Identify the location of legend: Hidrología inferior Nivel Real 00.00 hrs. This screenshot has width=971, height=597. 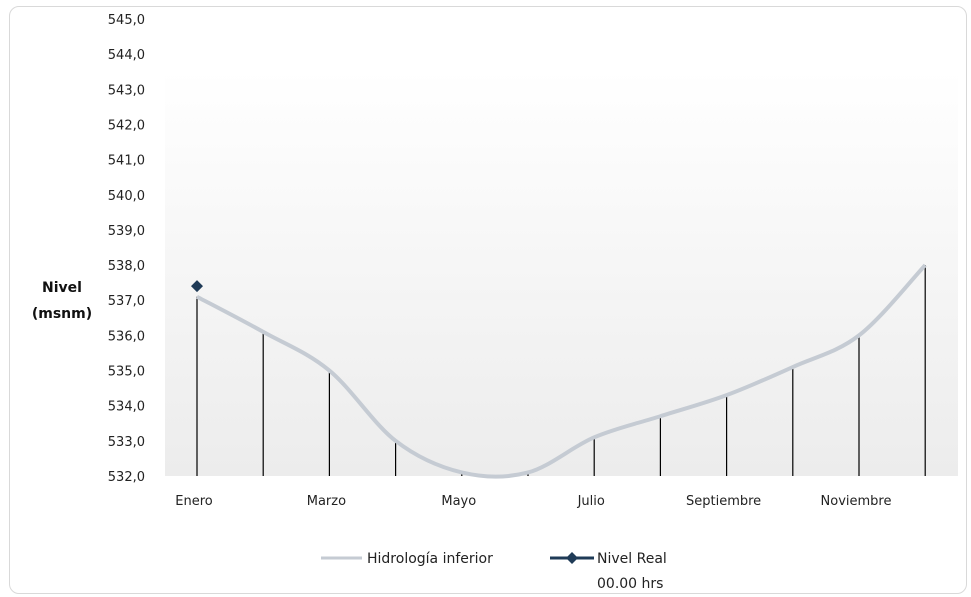
(494, 571).